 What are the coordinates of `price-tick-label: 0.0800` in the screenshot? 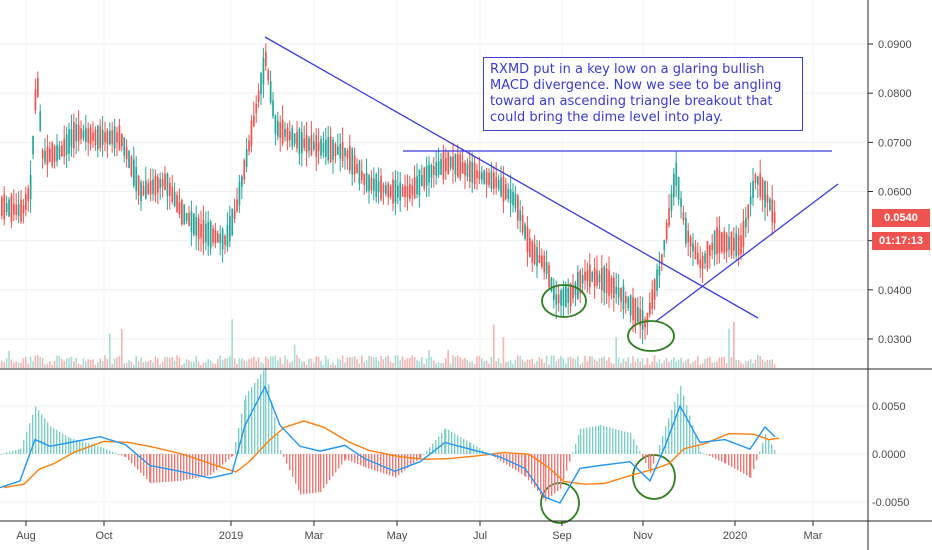 It's located at (895, 94).